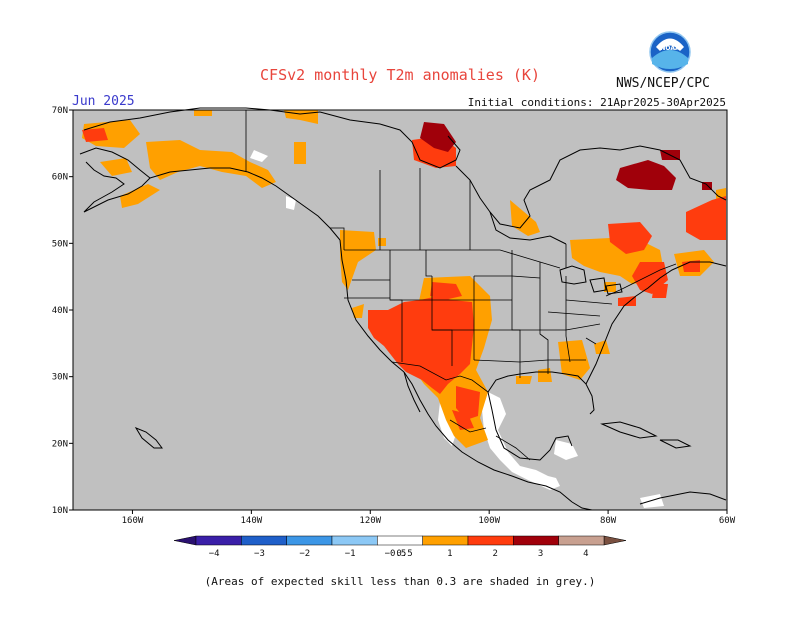 Image resolution: width=800 pixels, height=618 pixels. What do you see at coordinates (670, 48) in the screenshot?
I see `svg-text: NOAA` at bounding box center [670, 48].